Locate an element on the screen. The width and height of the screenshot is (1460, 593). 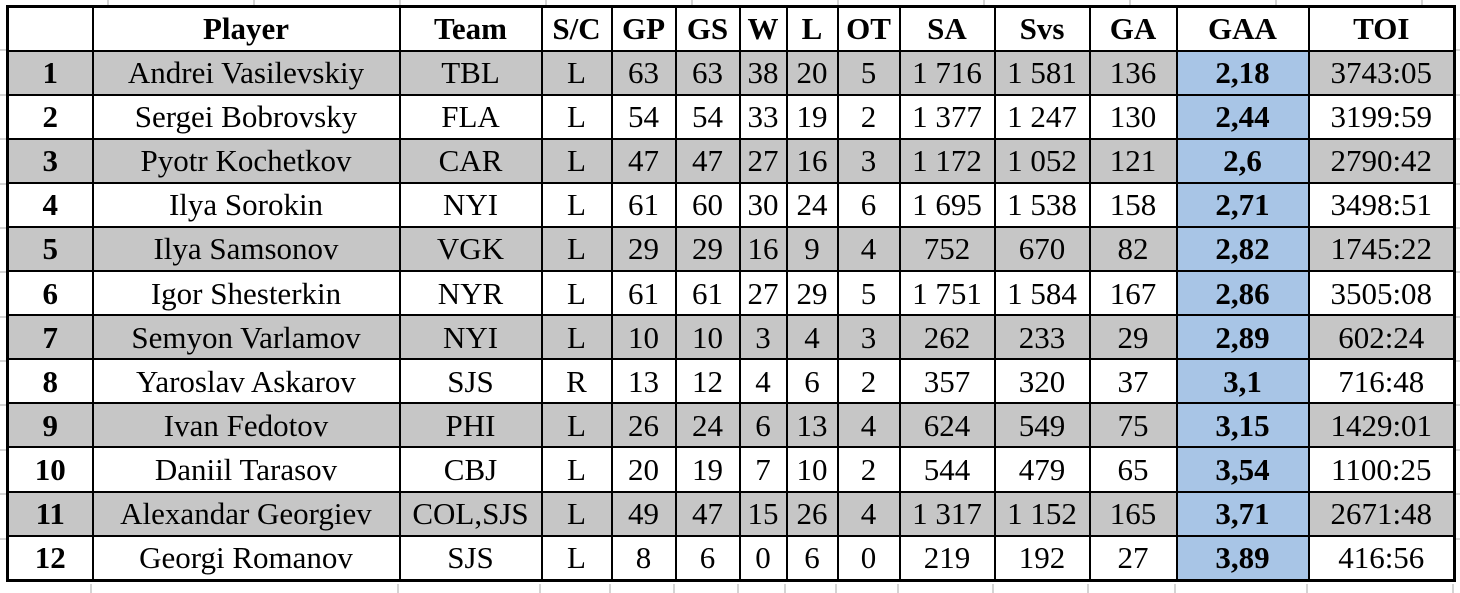
cell-player: Ivan Fedotov is located at coordinates (246, 425).